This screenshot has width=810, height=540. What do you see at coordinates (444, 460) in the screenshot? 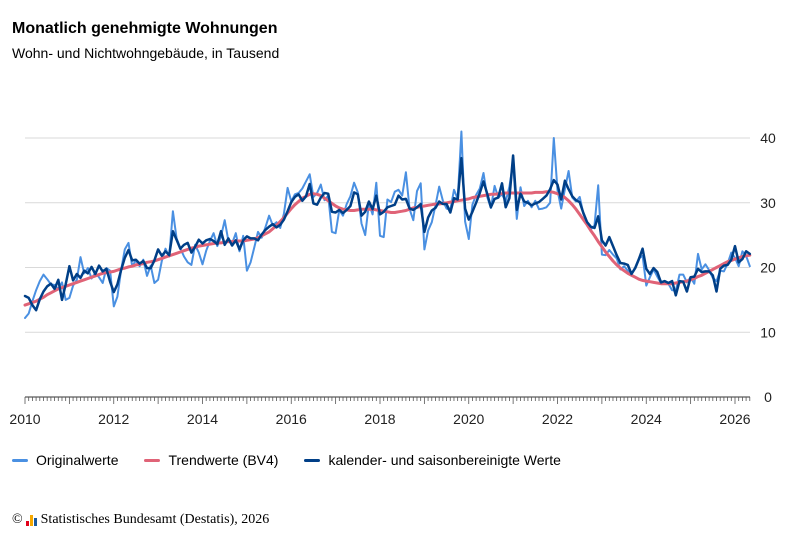
I see `legend-label-adjusted: kalender- und saisonbereinigte Werte` at bounding box center [444, 460].